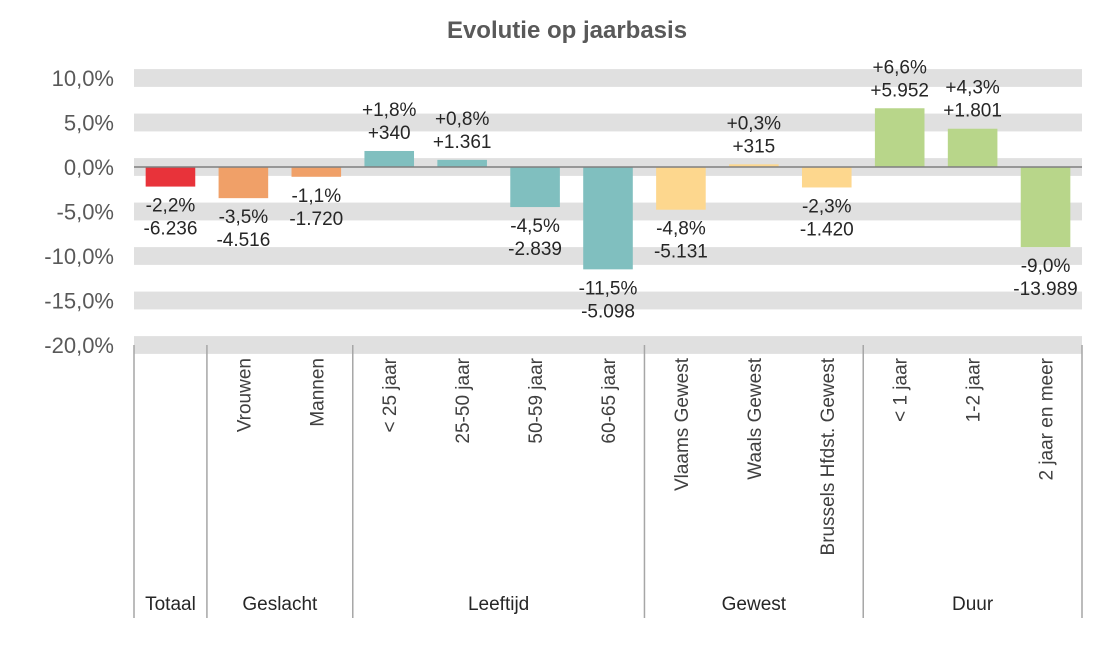 The image size is (1105, 649). What do you see at coordinates (608, 288) in the screenshot?
I see `data-label-pct: -11,5%` at bounding box center [608, 288].